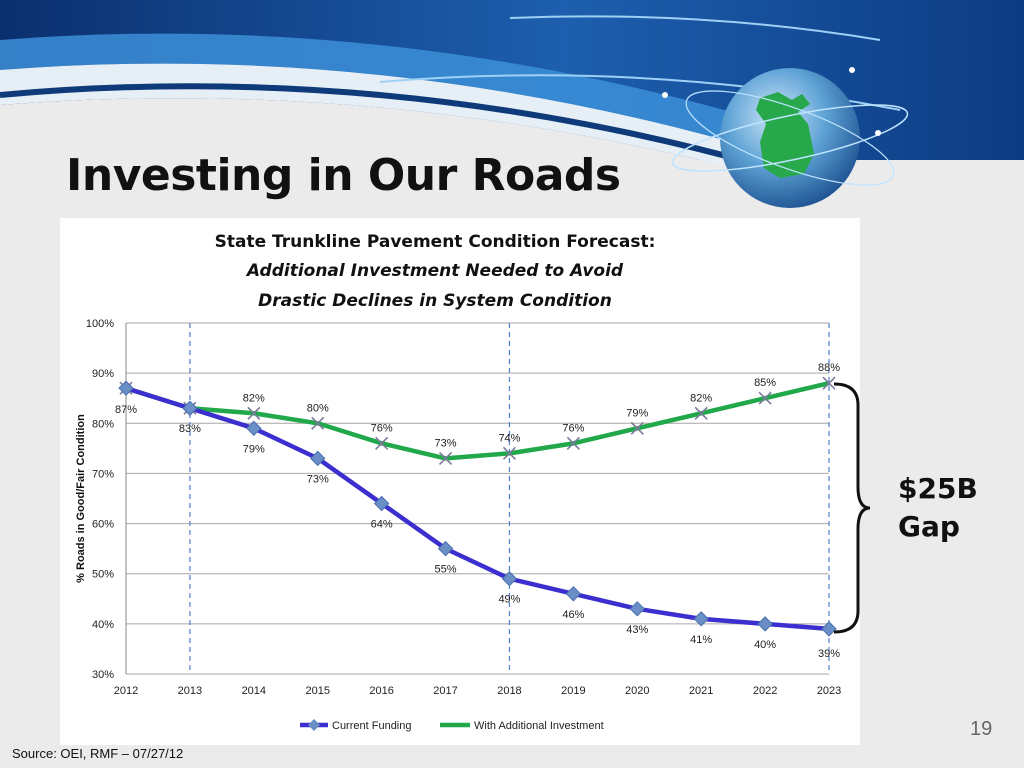  What do you see at coordinates (254, 449) in the screenshot?
I see `data-label-current-funding: 79%` at bounding box center [254, 449].